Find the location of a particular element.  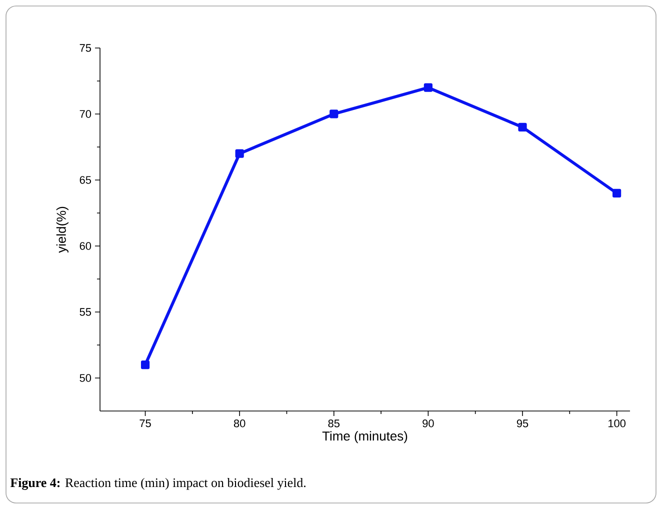

text: Figure 4: Reaction time (min) impact on biodiesel yield. is located at coordinates (158, 484).